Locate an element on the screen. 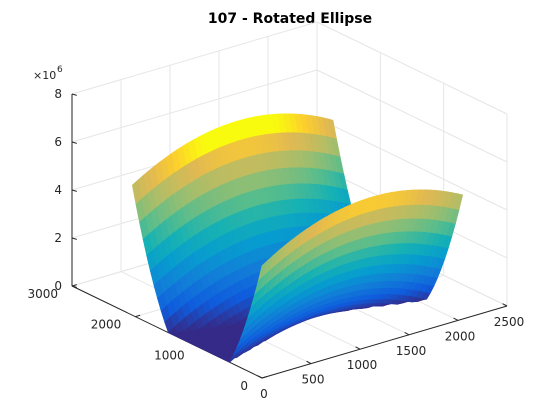 The image size is (560, 420). z-tick-label: 8 is located at coordinates (58, 94).